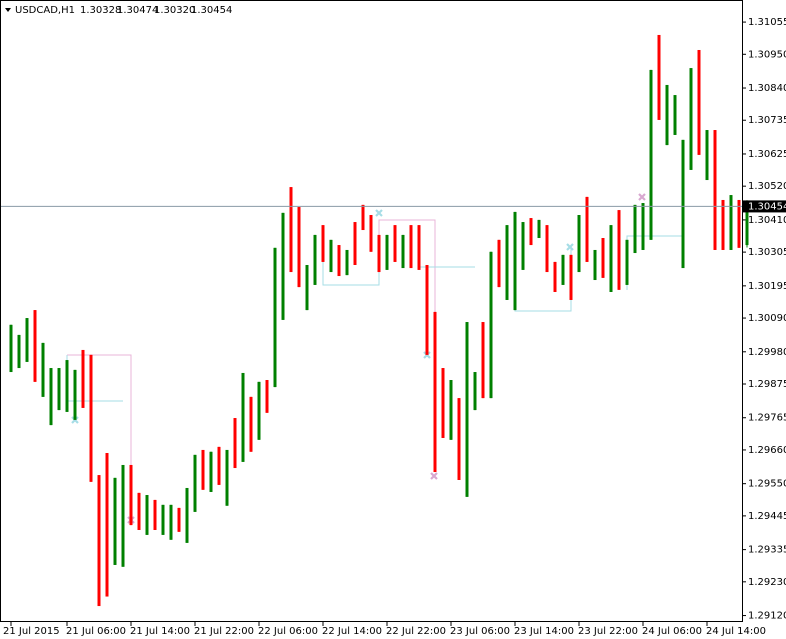 This screenshot has height=639, width=786. I want to click on y-tick-label: 1.30410, so click(767, 220).